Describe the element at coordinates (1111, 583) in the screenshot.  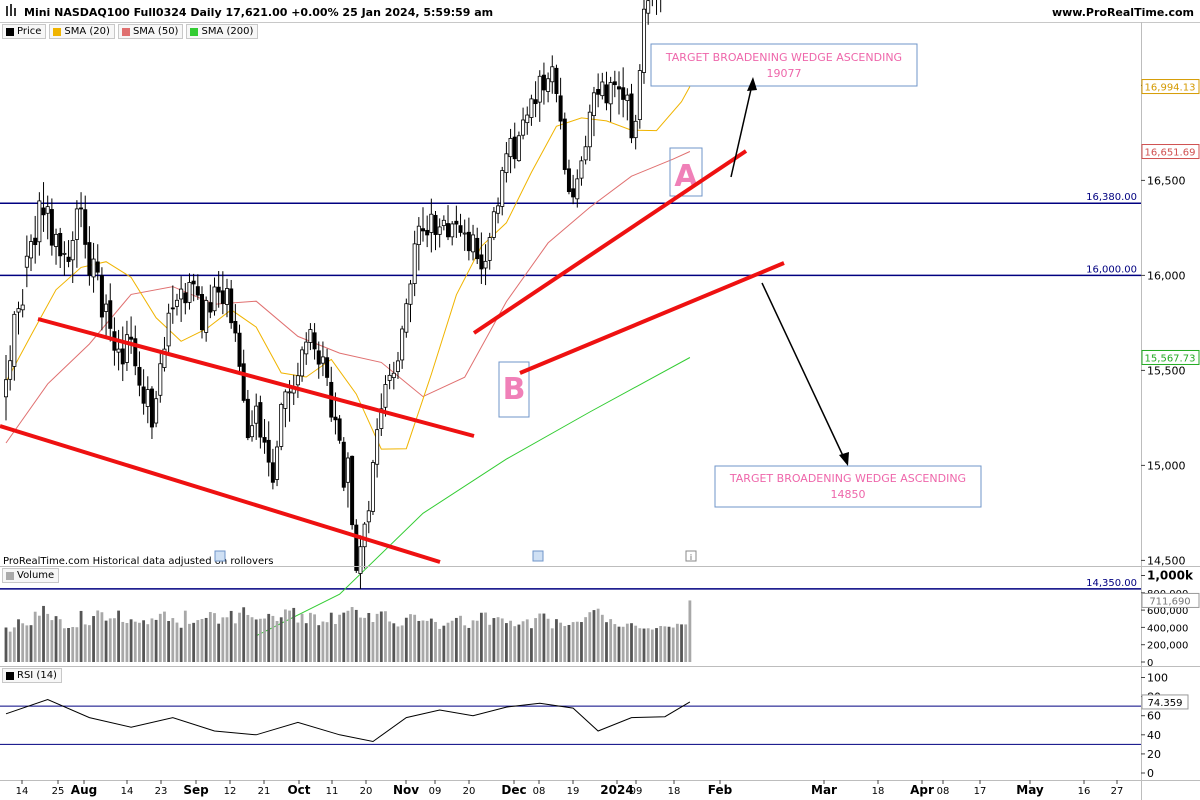
I see `level-label: 14,350.00` at that location.